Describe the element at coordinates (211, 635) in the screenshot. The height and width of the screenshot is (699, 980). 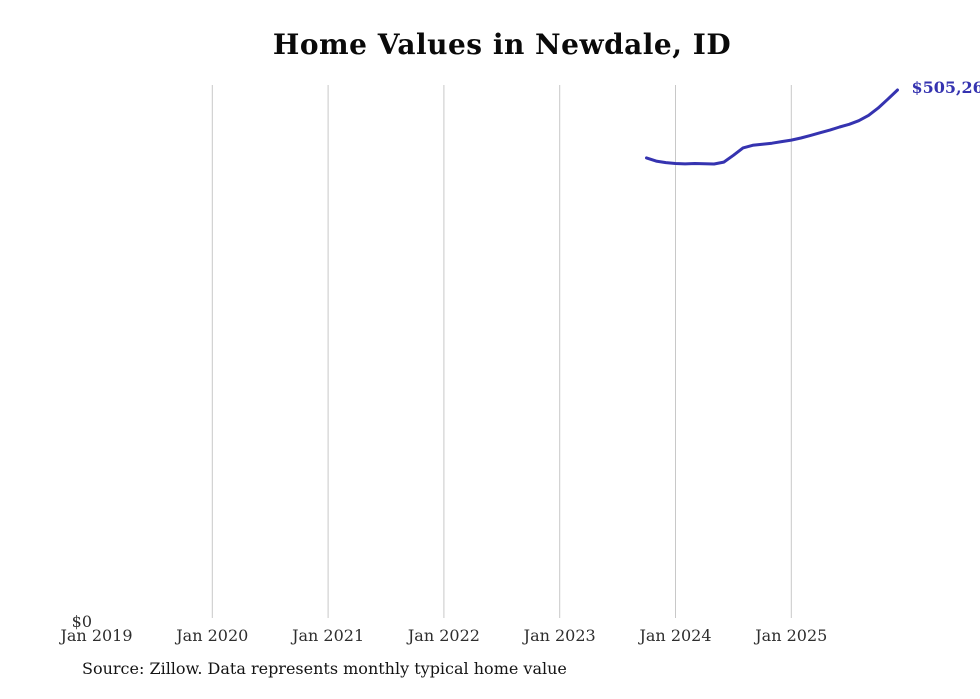
I see `x-tick-label: Jan 2020` at that location.